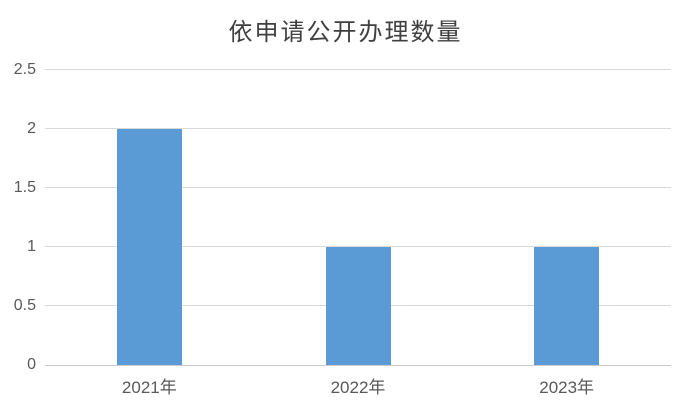 This screenshot has height=411, width=691. What do you see at coordinates (24, 305) in the screenshot?
I see `y-axis-tick-label: 0.5` at bounding box center [24, 305].